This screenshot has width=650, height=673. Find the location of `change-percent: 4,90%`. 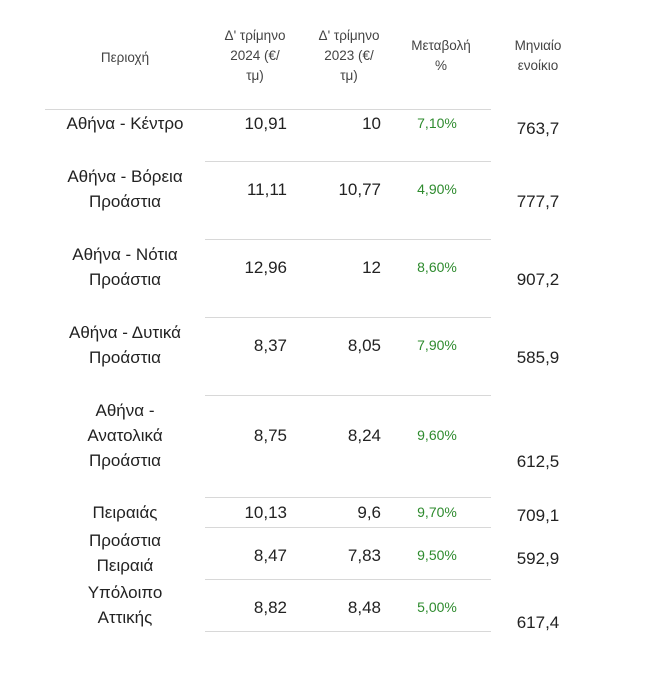

change-percent: 4,90% is located at coordinates (437, 189).